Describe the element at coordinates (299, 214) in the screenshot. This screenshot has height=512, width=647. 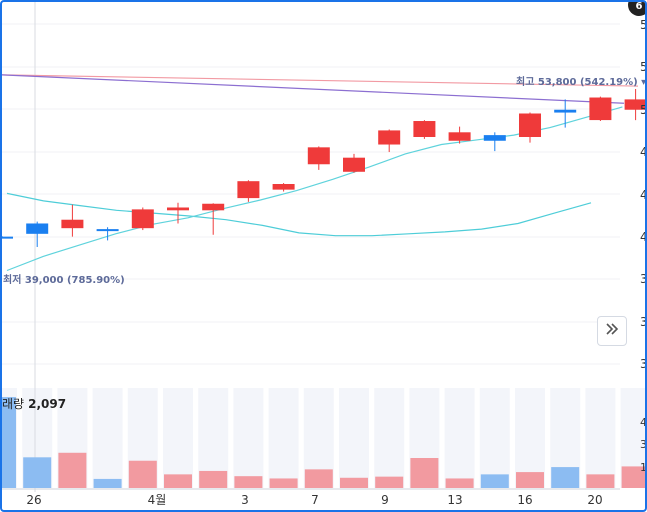
I see `moving-average-line-short` at that location.